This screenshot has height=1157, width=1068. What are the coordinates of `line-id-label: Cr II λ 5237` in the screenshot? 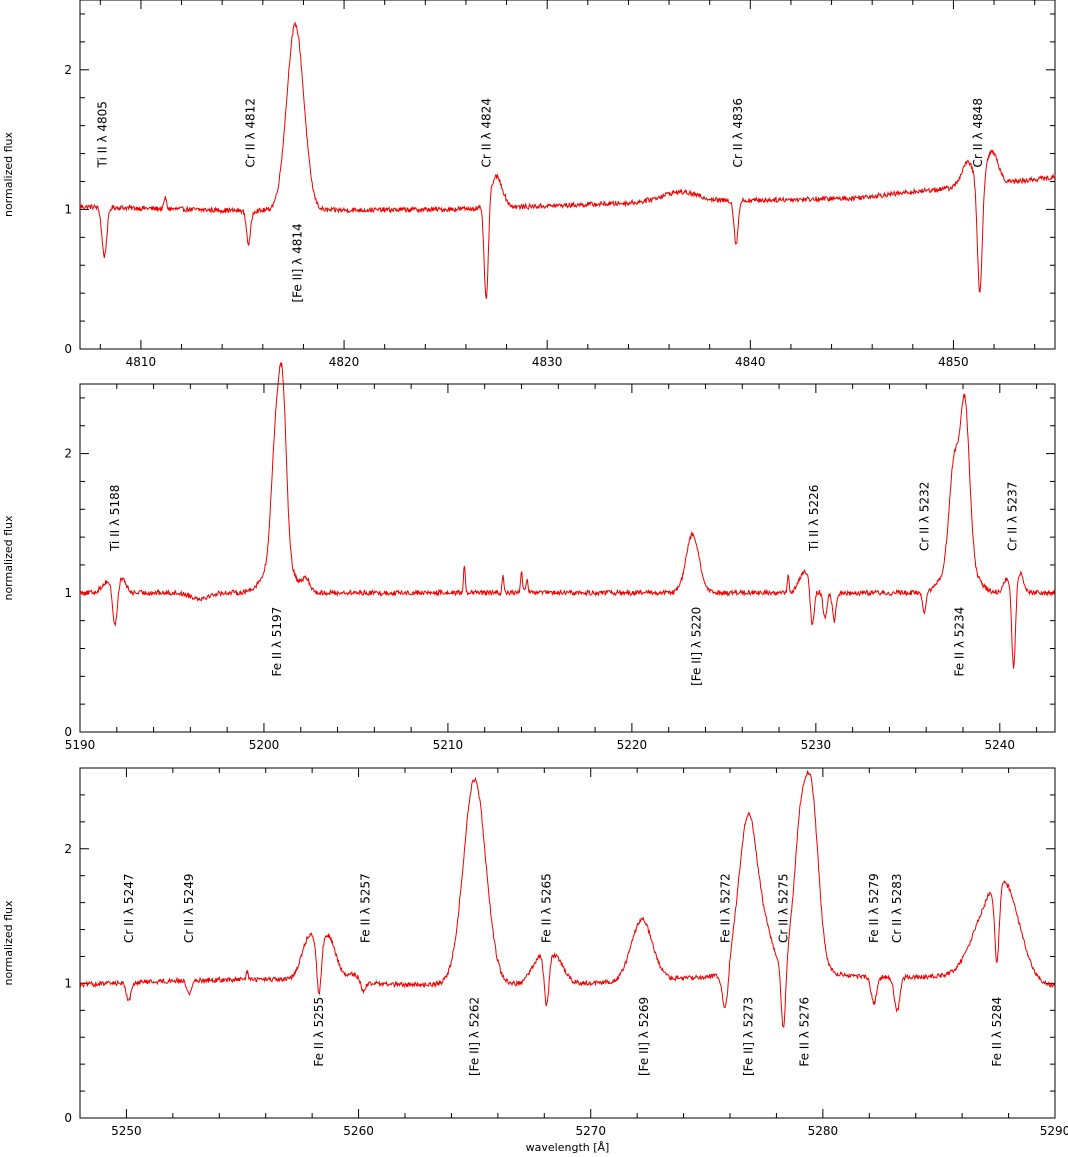 It's located at (1013, 516).